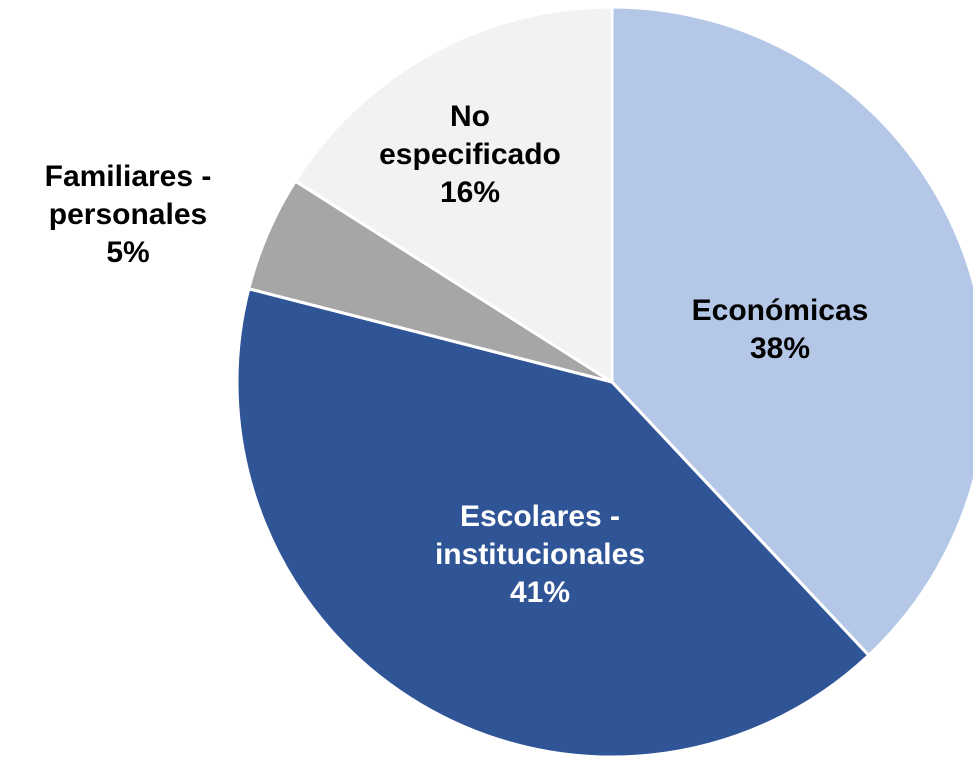 Image resolution: width=973 pixels, height=758 pixels. What do you see at coordinates (540, 535) in the screenshot?
I see `category-label: Escolares - institucionales` at bounding box center [540, 535].